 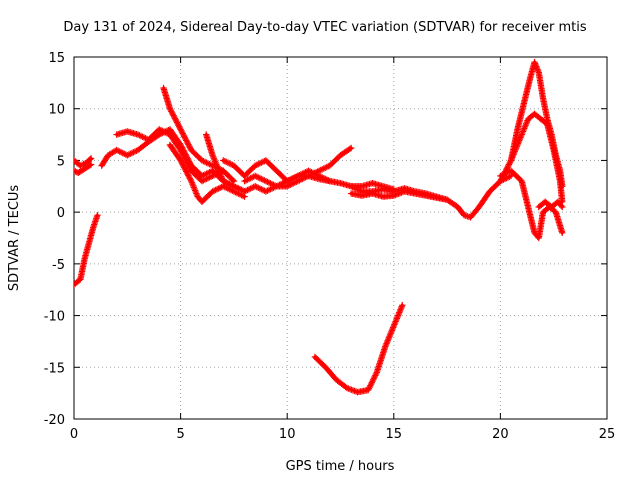 What do you see at coordinates (531, 204) in the screenshot?
I see `series-late-low` at bounding box center [531, 204].